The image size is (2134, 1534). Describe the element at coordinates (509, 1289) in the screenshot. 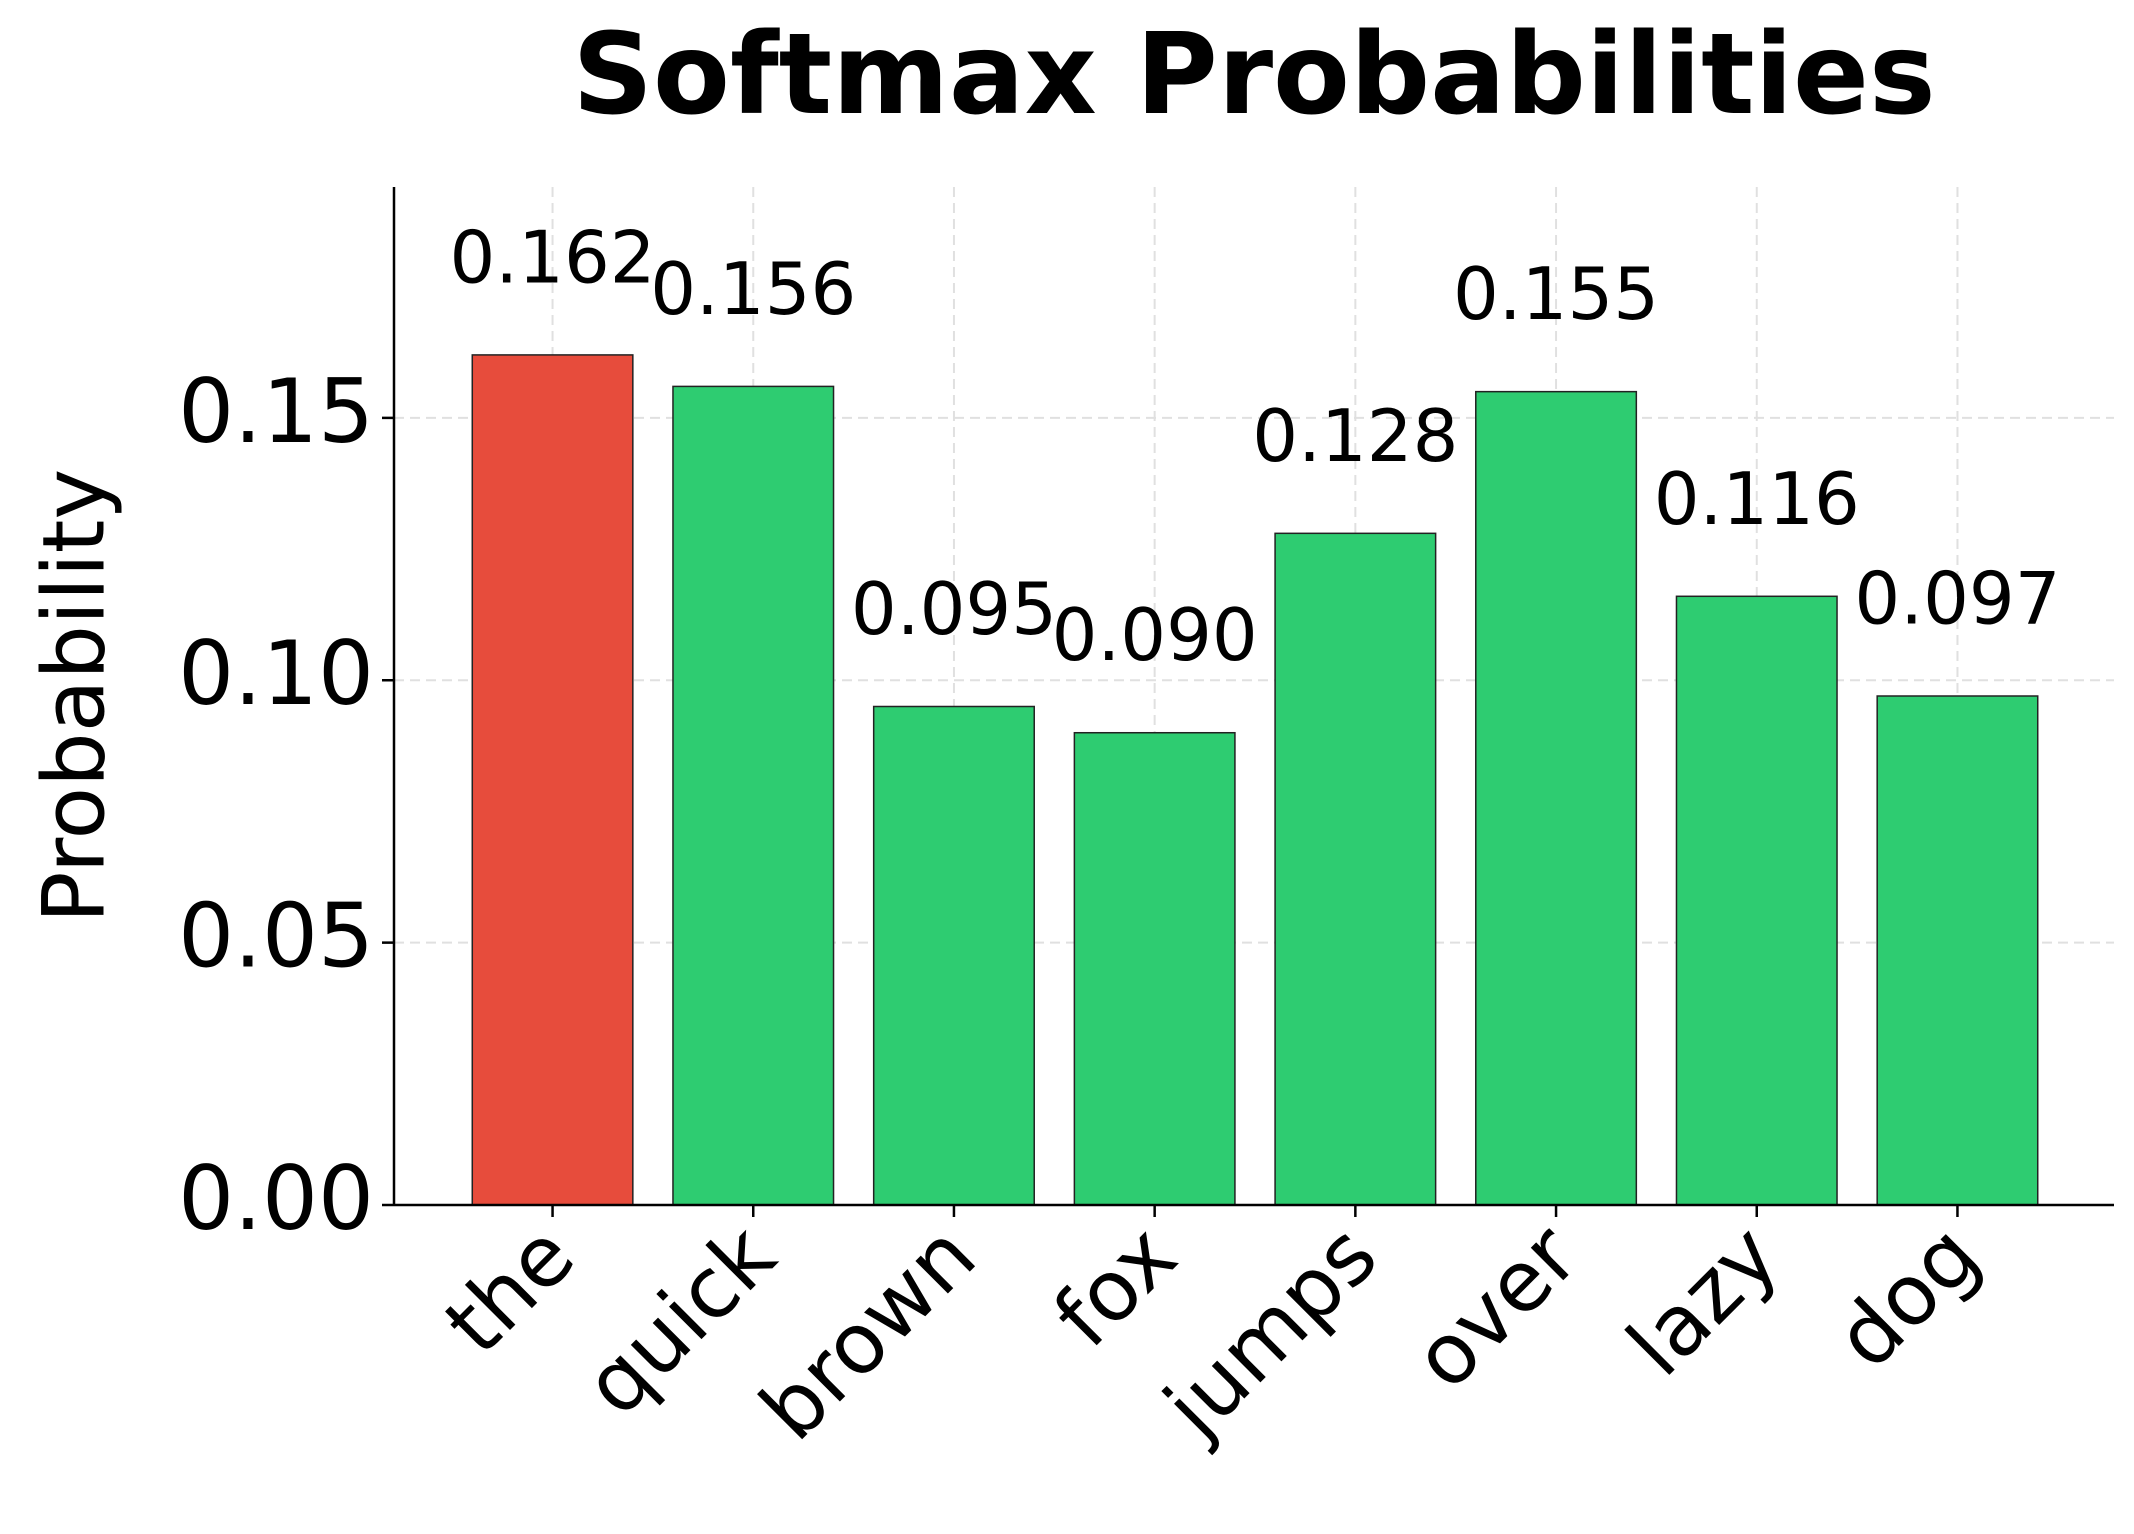

I see `x-tick-label: the` at that location.